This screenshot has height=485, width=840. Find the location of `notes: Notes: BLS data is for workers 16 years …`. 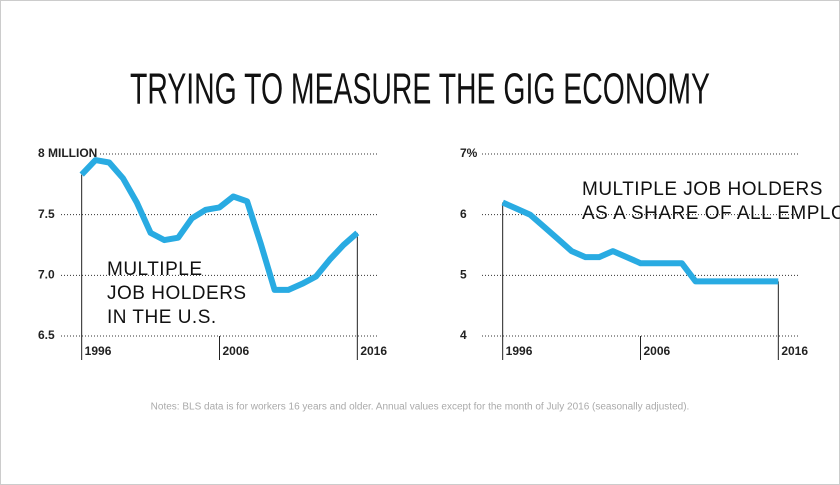

notes: Notes: BLS data is for workers 16 years … is located at coordinates (420, 407).